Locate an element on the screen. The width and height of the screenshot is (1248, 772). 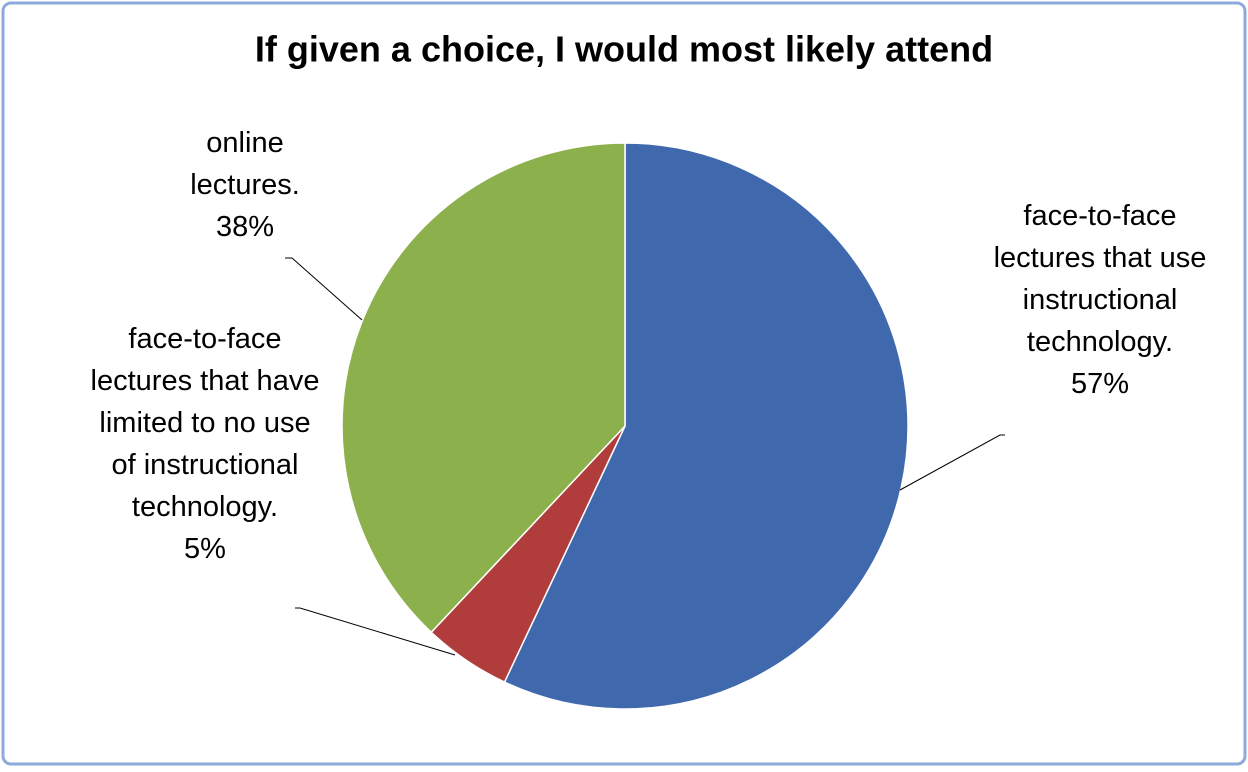
data-label-box: online lectures. 38% is located at coordinates (245, 185).